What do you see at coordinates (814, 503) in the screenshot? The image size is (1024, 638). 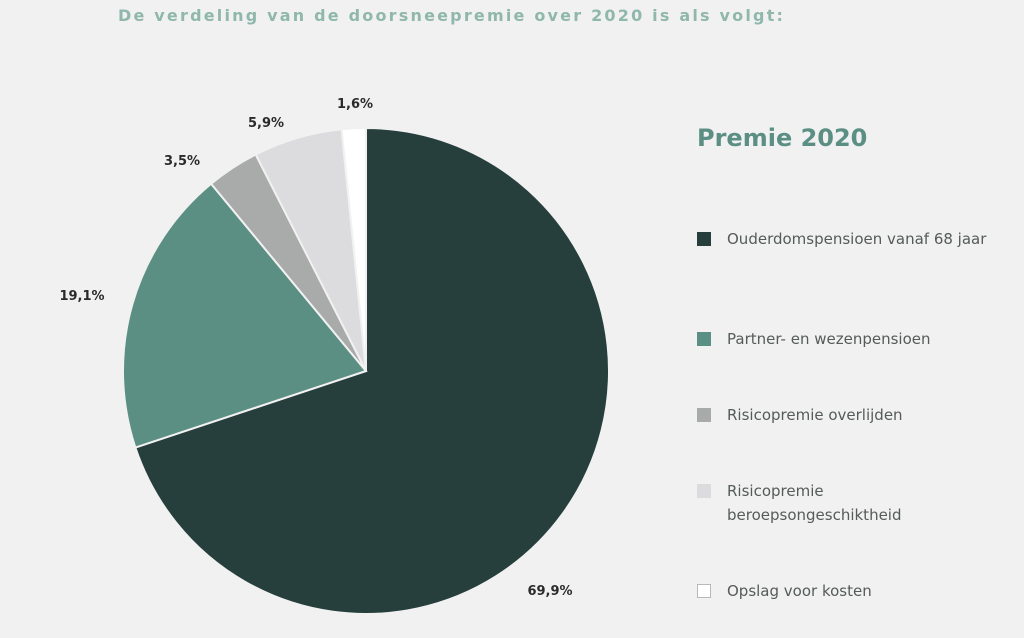 I see `legend-label: Risicopremie beroepsongeschiktheid` at bounding box center [814, 503].